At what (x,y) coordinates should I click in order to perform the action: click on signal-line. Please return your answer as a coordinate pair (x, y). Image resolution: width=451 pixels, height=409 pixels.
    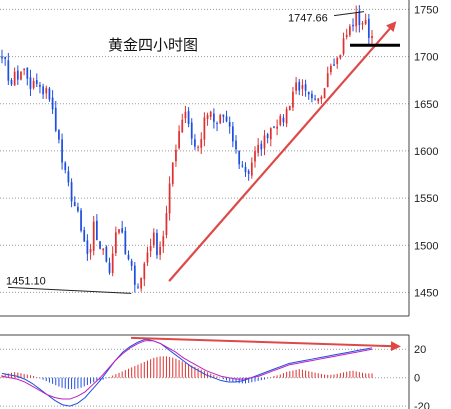
    Looking at the image, I should click on (187, 370).